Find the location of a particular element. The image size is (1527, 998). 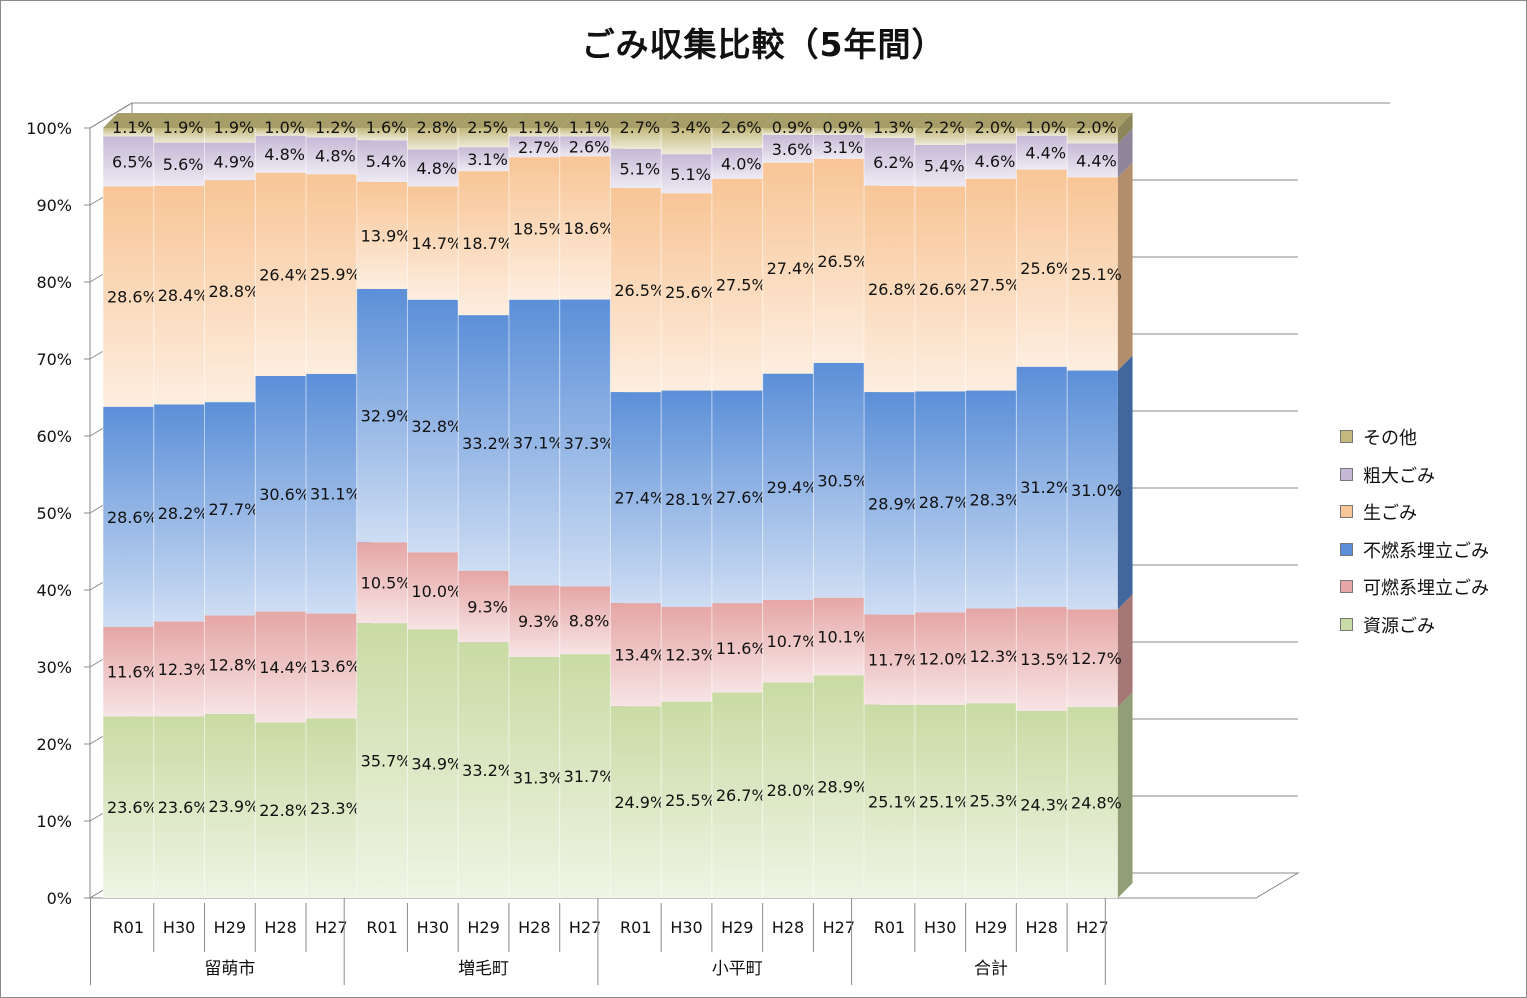

y-tick-label: 80% is located at coordinates (54, 282).